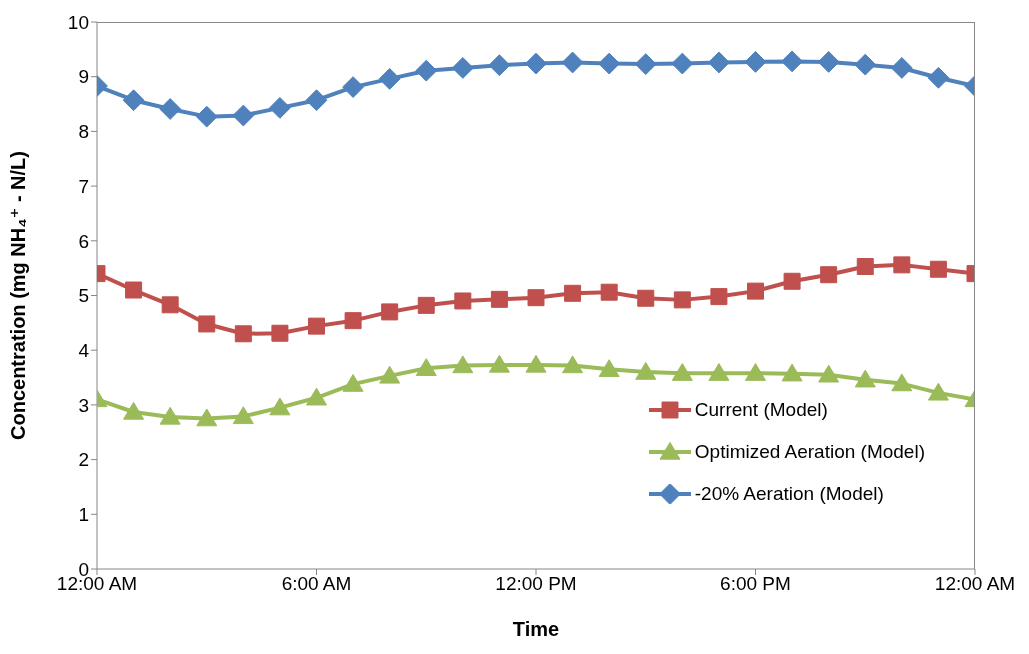 The image size is (1029, 654). What do you see at coordinates (975, 584) in the screenshot?
I see `x-tick-label: 12:00 AM` at bounding box center [975, 584].